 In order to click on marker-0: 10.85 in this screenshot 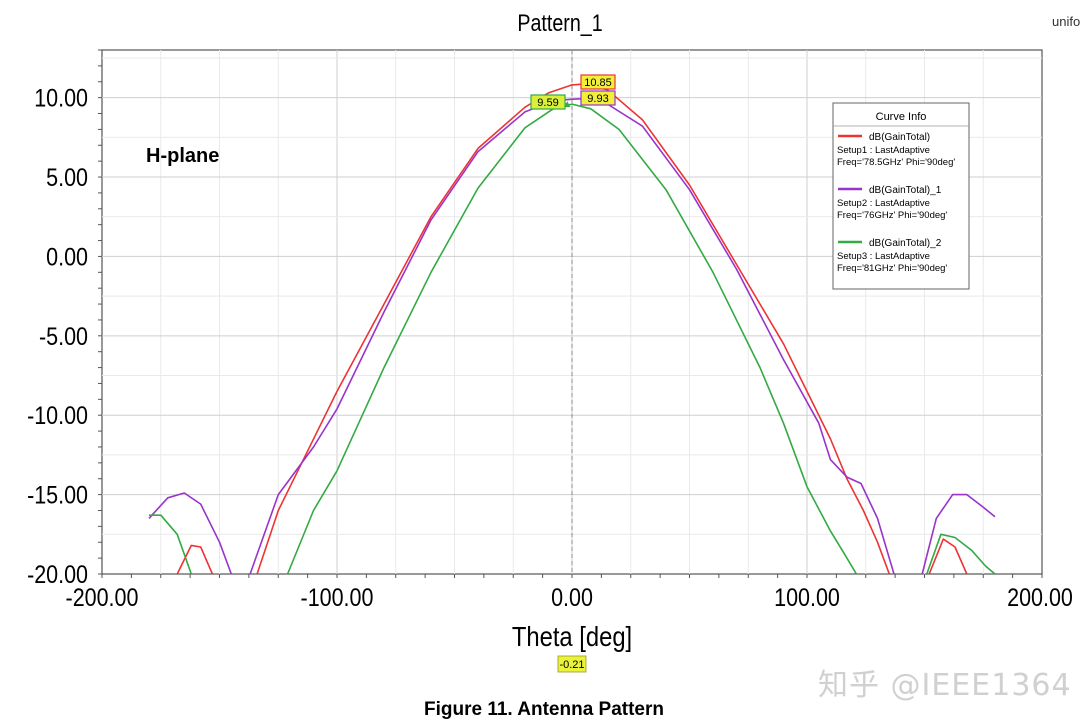, I will do `click(598, 82)`.